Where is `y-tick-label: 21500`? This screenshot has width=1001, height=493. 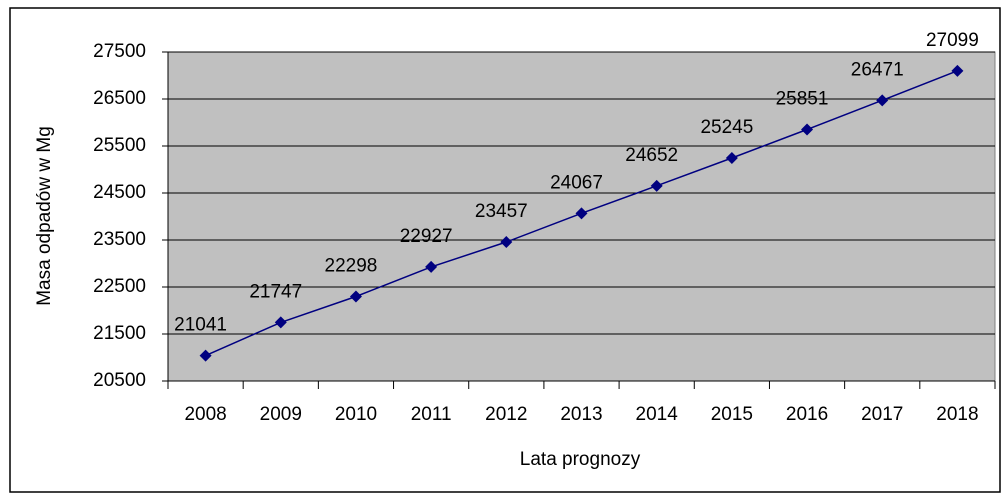
y-tick-label: 21500 is located at coordinates (119, 333).